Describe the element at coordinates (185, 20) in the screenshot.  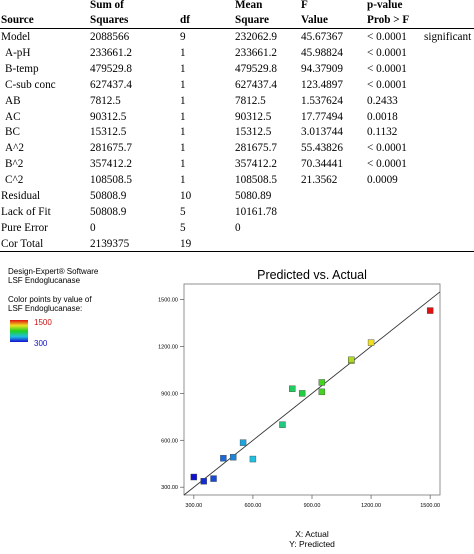
I see `header-df: df` at that location.